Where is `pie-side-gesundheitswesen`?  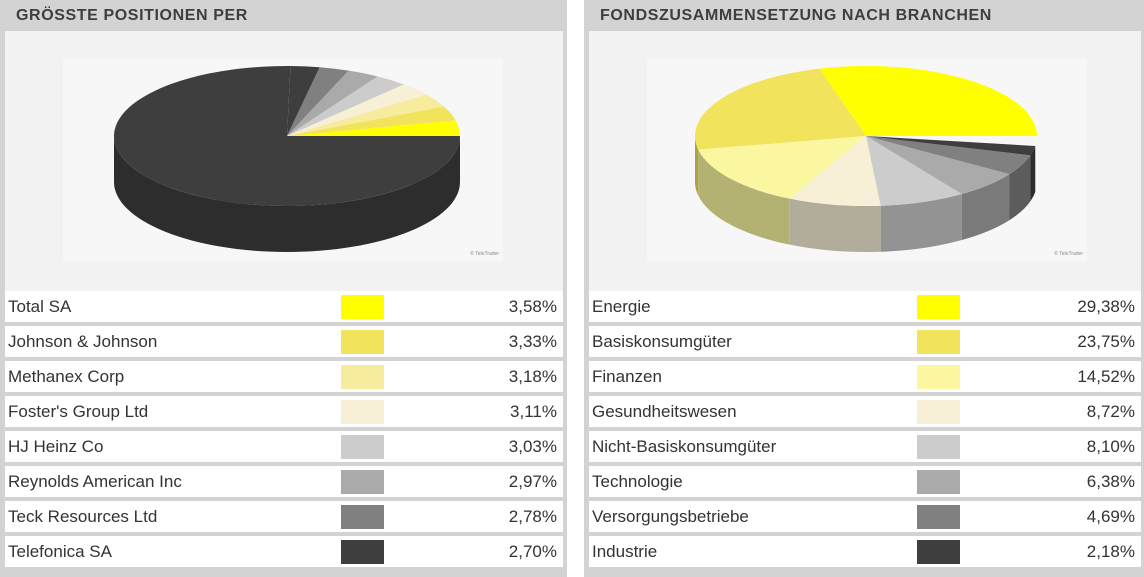 pie-side-gesundheitswesen is located at coordinates (835, 225).